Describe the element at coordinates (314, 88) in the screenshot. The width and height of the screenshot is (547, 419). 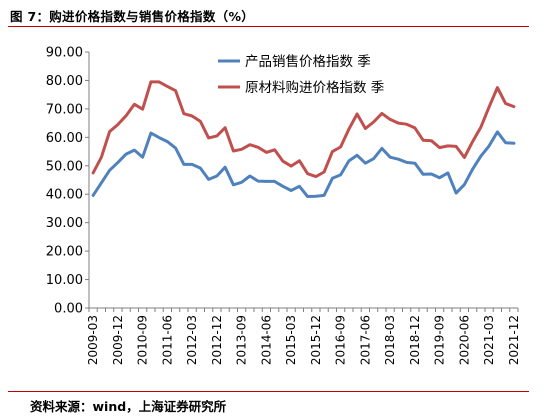
I see `legend-label-2: 原材料购进价格指数 季` at that location.